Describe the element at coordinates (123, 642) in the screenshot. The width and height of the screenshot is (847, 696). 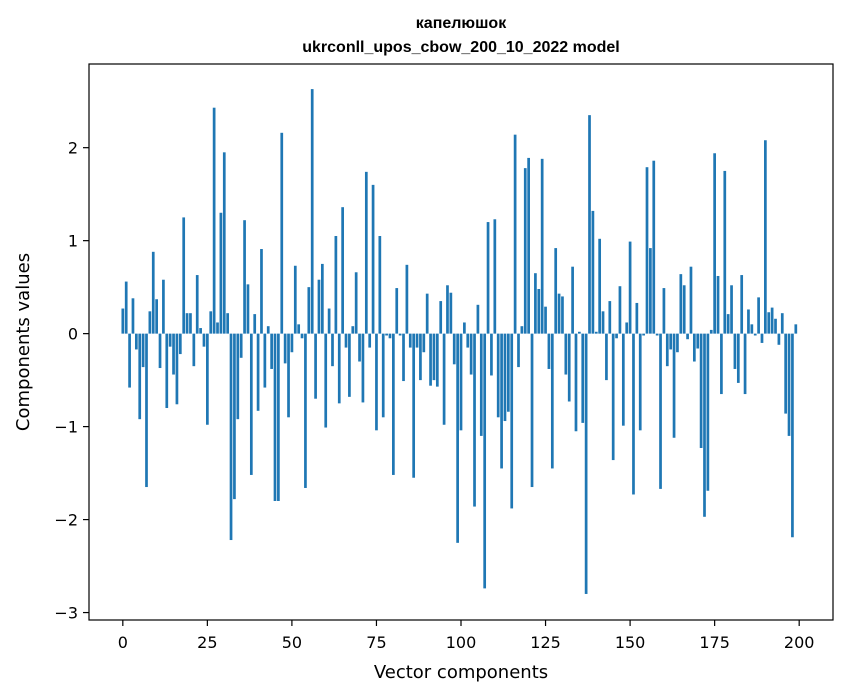
I see `x-tick-label: 0` at that location.